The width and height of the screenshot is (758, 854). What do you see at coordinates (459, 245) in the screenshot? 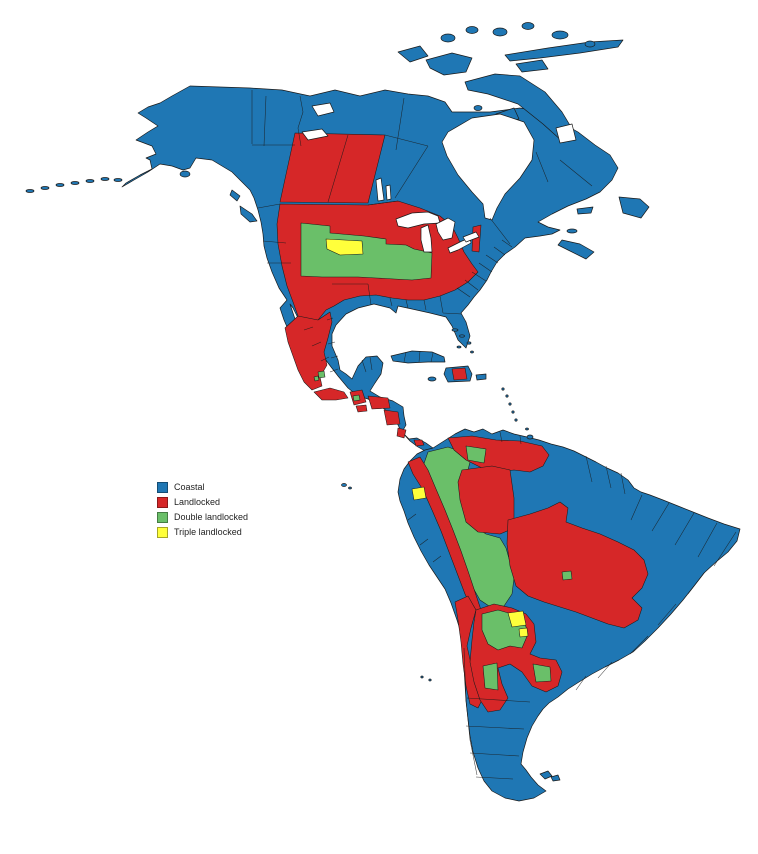
I see `lake-erie` at bounding box center [459, 245].